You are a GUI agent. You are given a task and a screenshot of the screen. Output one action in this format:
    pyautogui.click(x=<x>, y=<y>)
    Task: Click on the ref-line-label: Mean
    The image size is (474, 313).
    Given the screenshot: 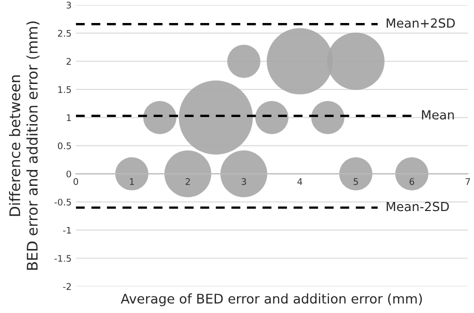 What is the action you would take?
    pyautogui.click(x=438, y=115)
    